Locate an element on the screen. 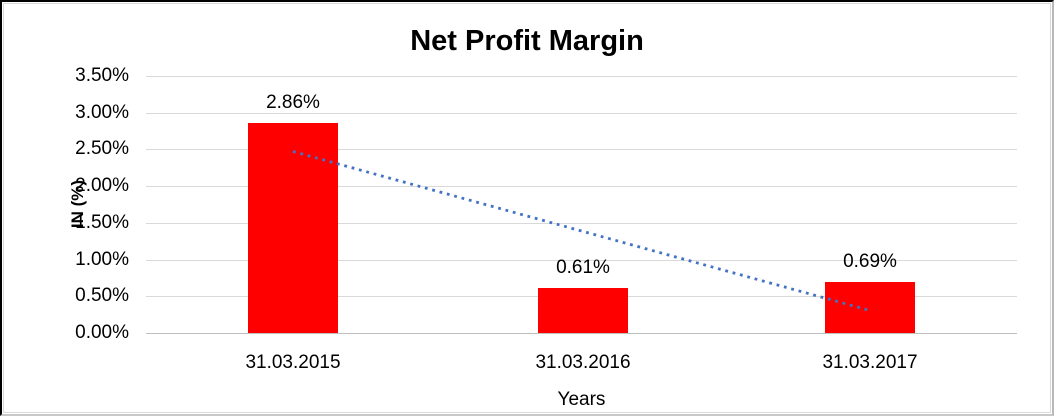 The height and width of the screenshot is (416, 1054). bar-31-03-2015 is located at coordinates (293, 228).